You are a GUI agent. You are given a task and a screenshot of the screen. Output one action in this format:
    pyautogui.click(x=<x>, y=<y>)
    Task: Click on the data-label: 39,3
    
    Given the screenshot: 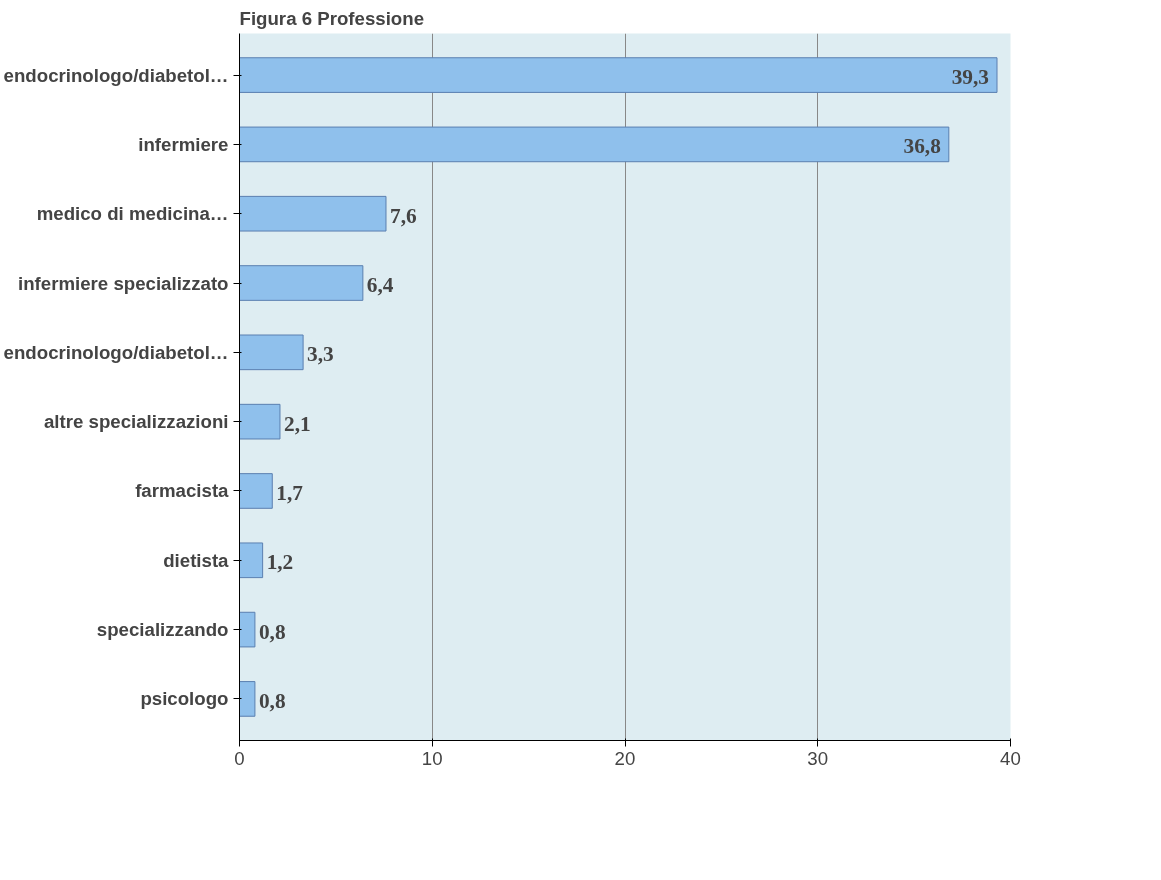 What is the action you would take?
    pyautogui.click(x=970, y=77)
    